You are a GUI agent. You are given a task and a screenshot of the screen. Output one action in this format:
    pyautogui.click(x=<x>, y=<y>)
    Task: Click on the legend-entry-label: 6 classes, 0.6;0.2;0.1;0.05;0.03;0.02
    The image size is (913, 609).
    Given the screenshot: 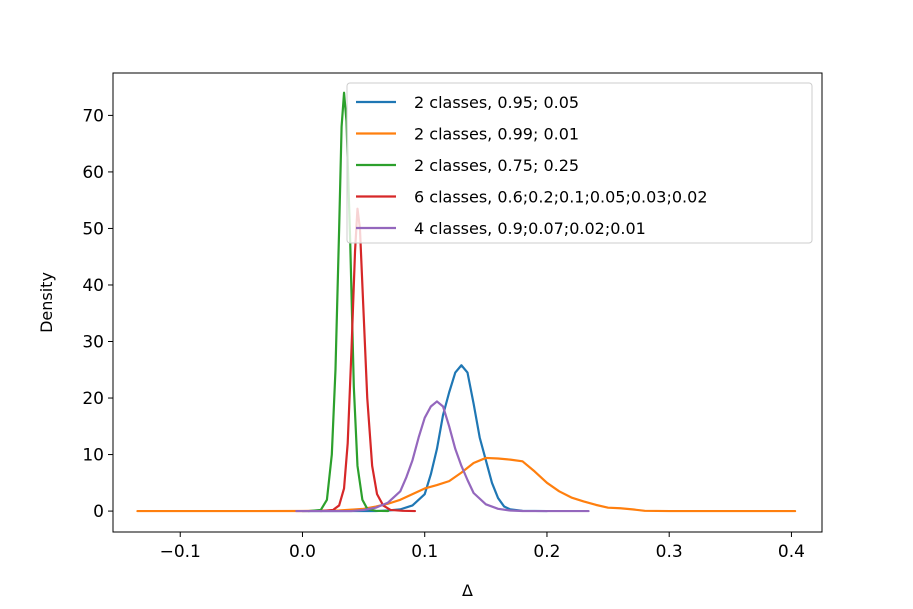 What is the action you would take?
    pyautogui.click(x=561, y=197)
    